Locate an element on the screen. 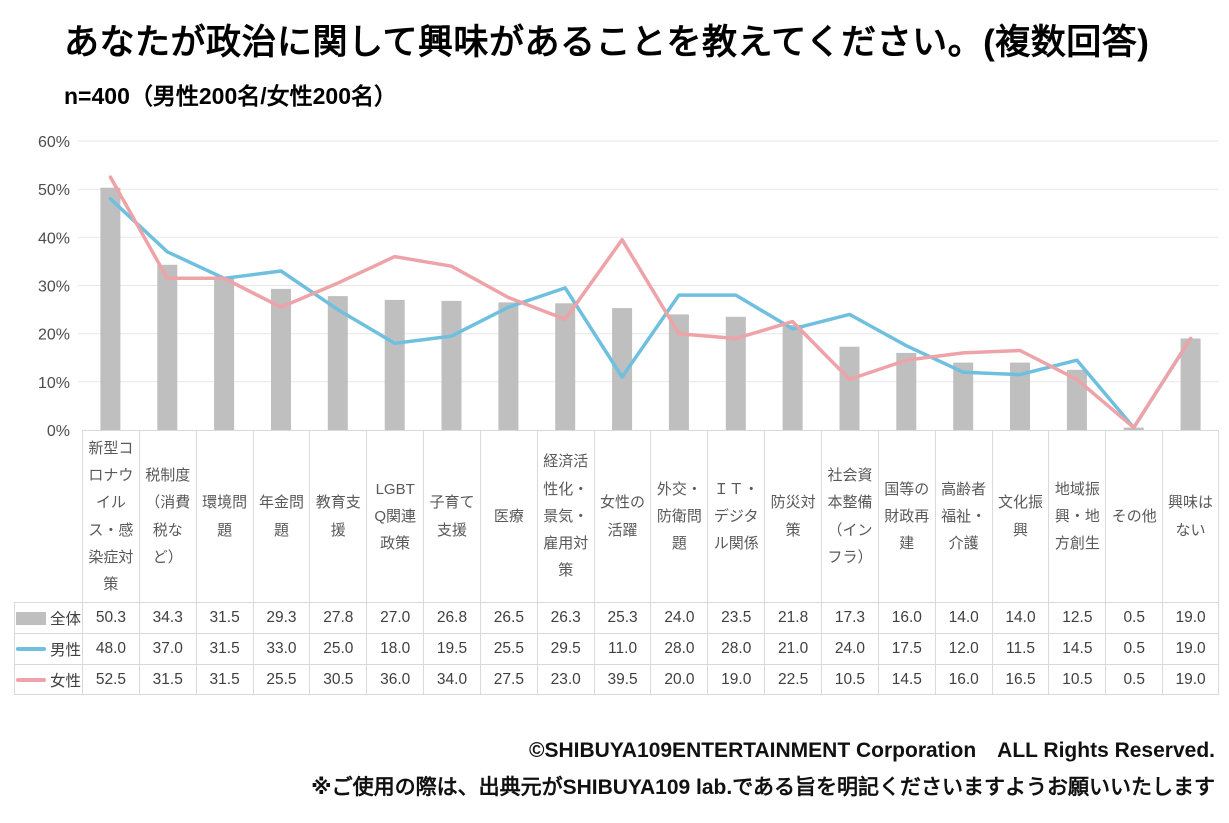 The image size is (1229, 823). value-cell: 26.3 is located at coordinates (565, 617).